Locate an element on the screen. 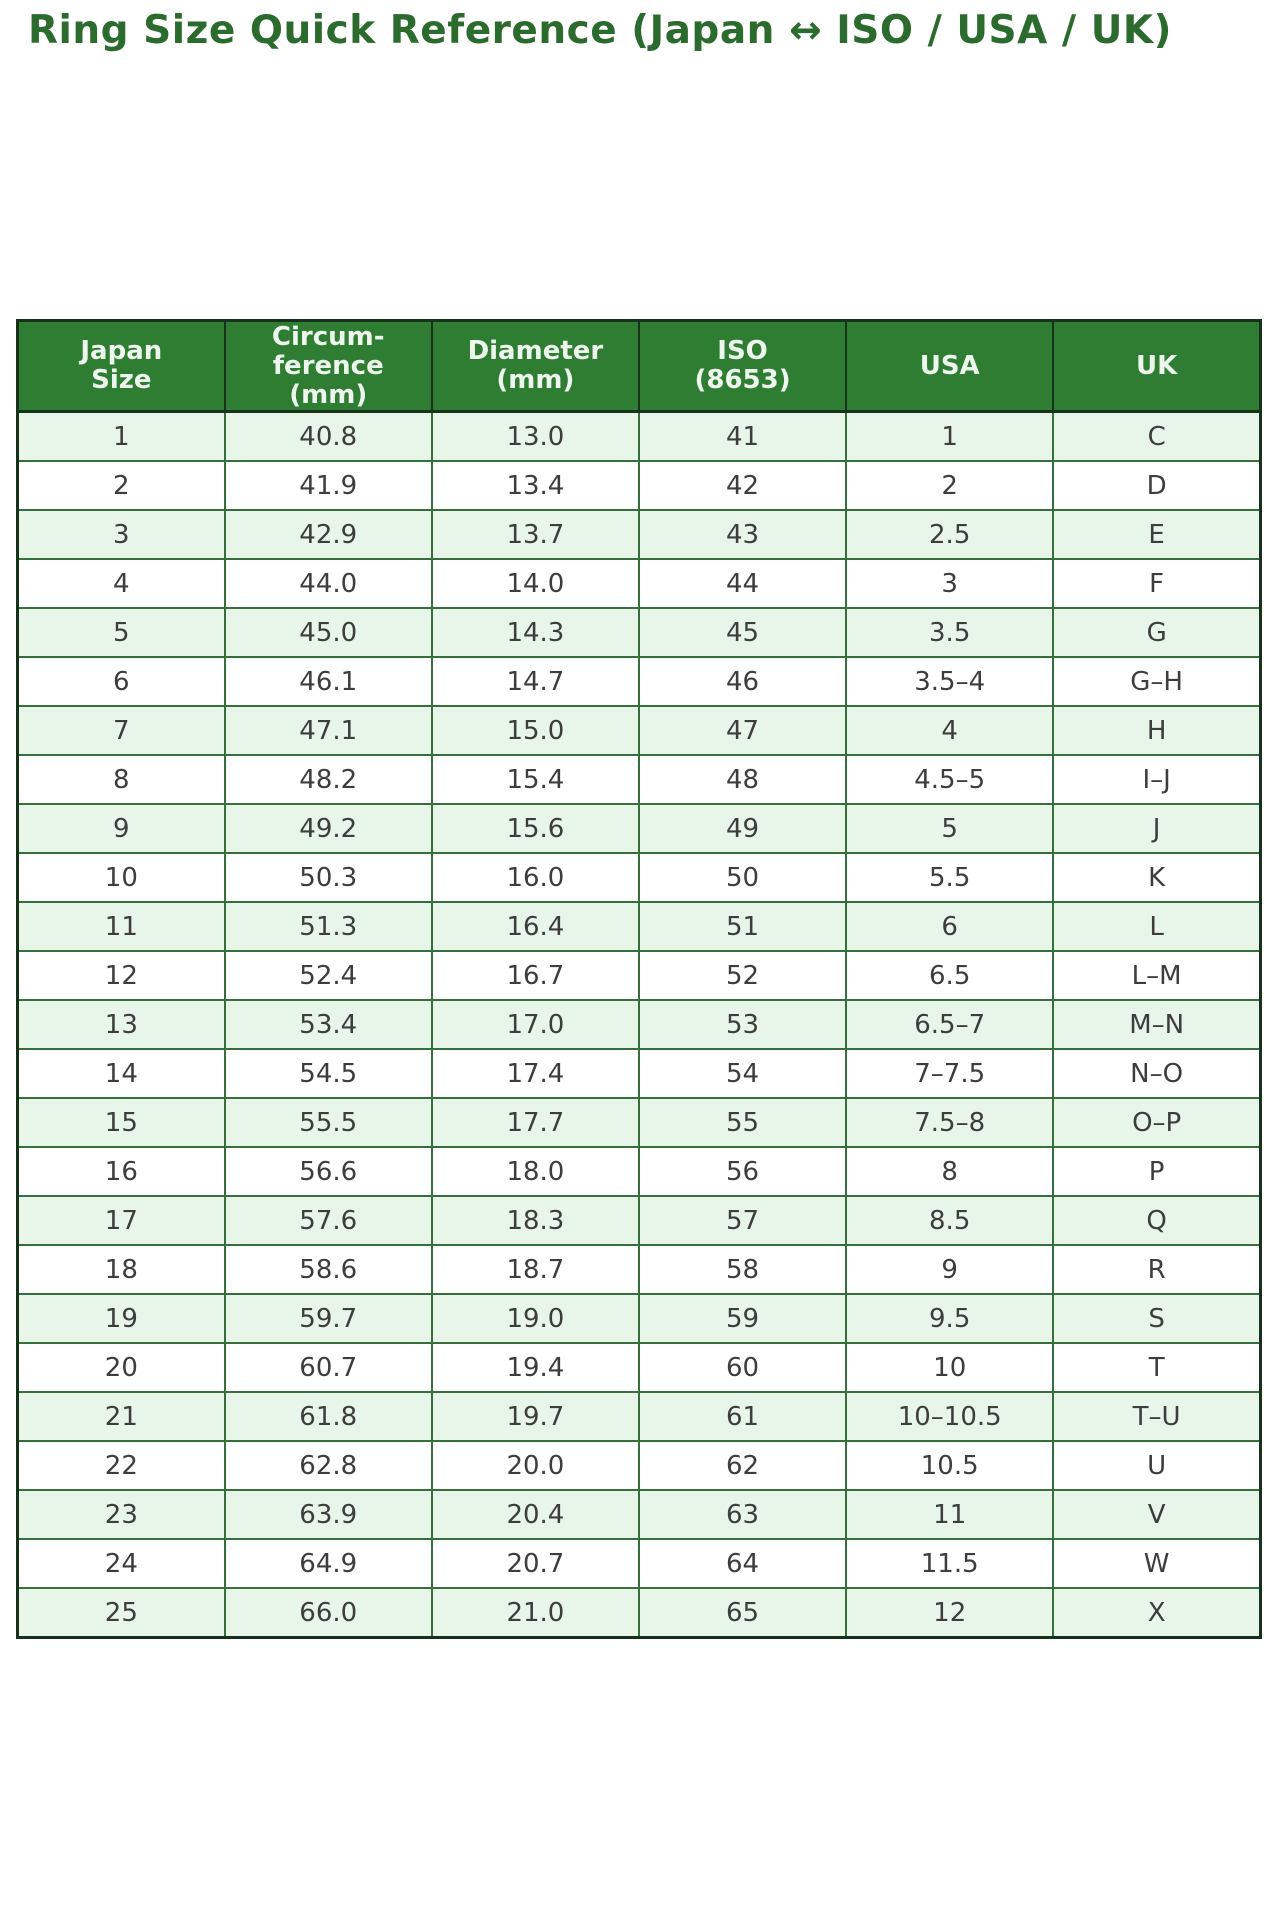 The height and width of the screenshot is (1926, 1280). table-cell: 10–10.5 is located at coordinates (950, 1416).